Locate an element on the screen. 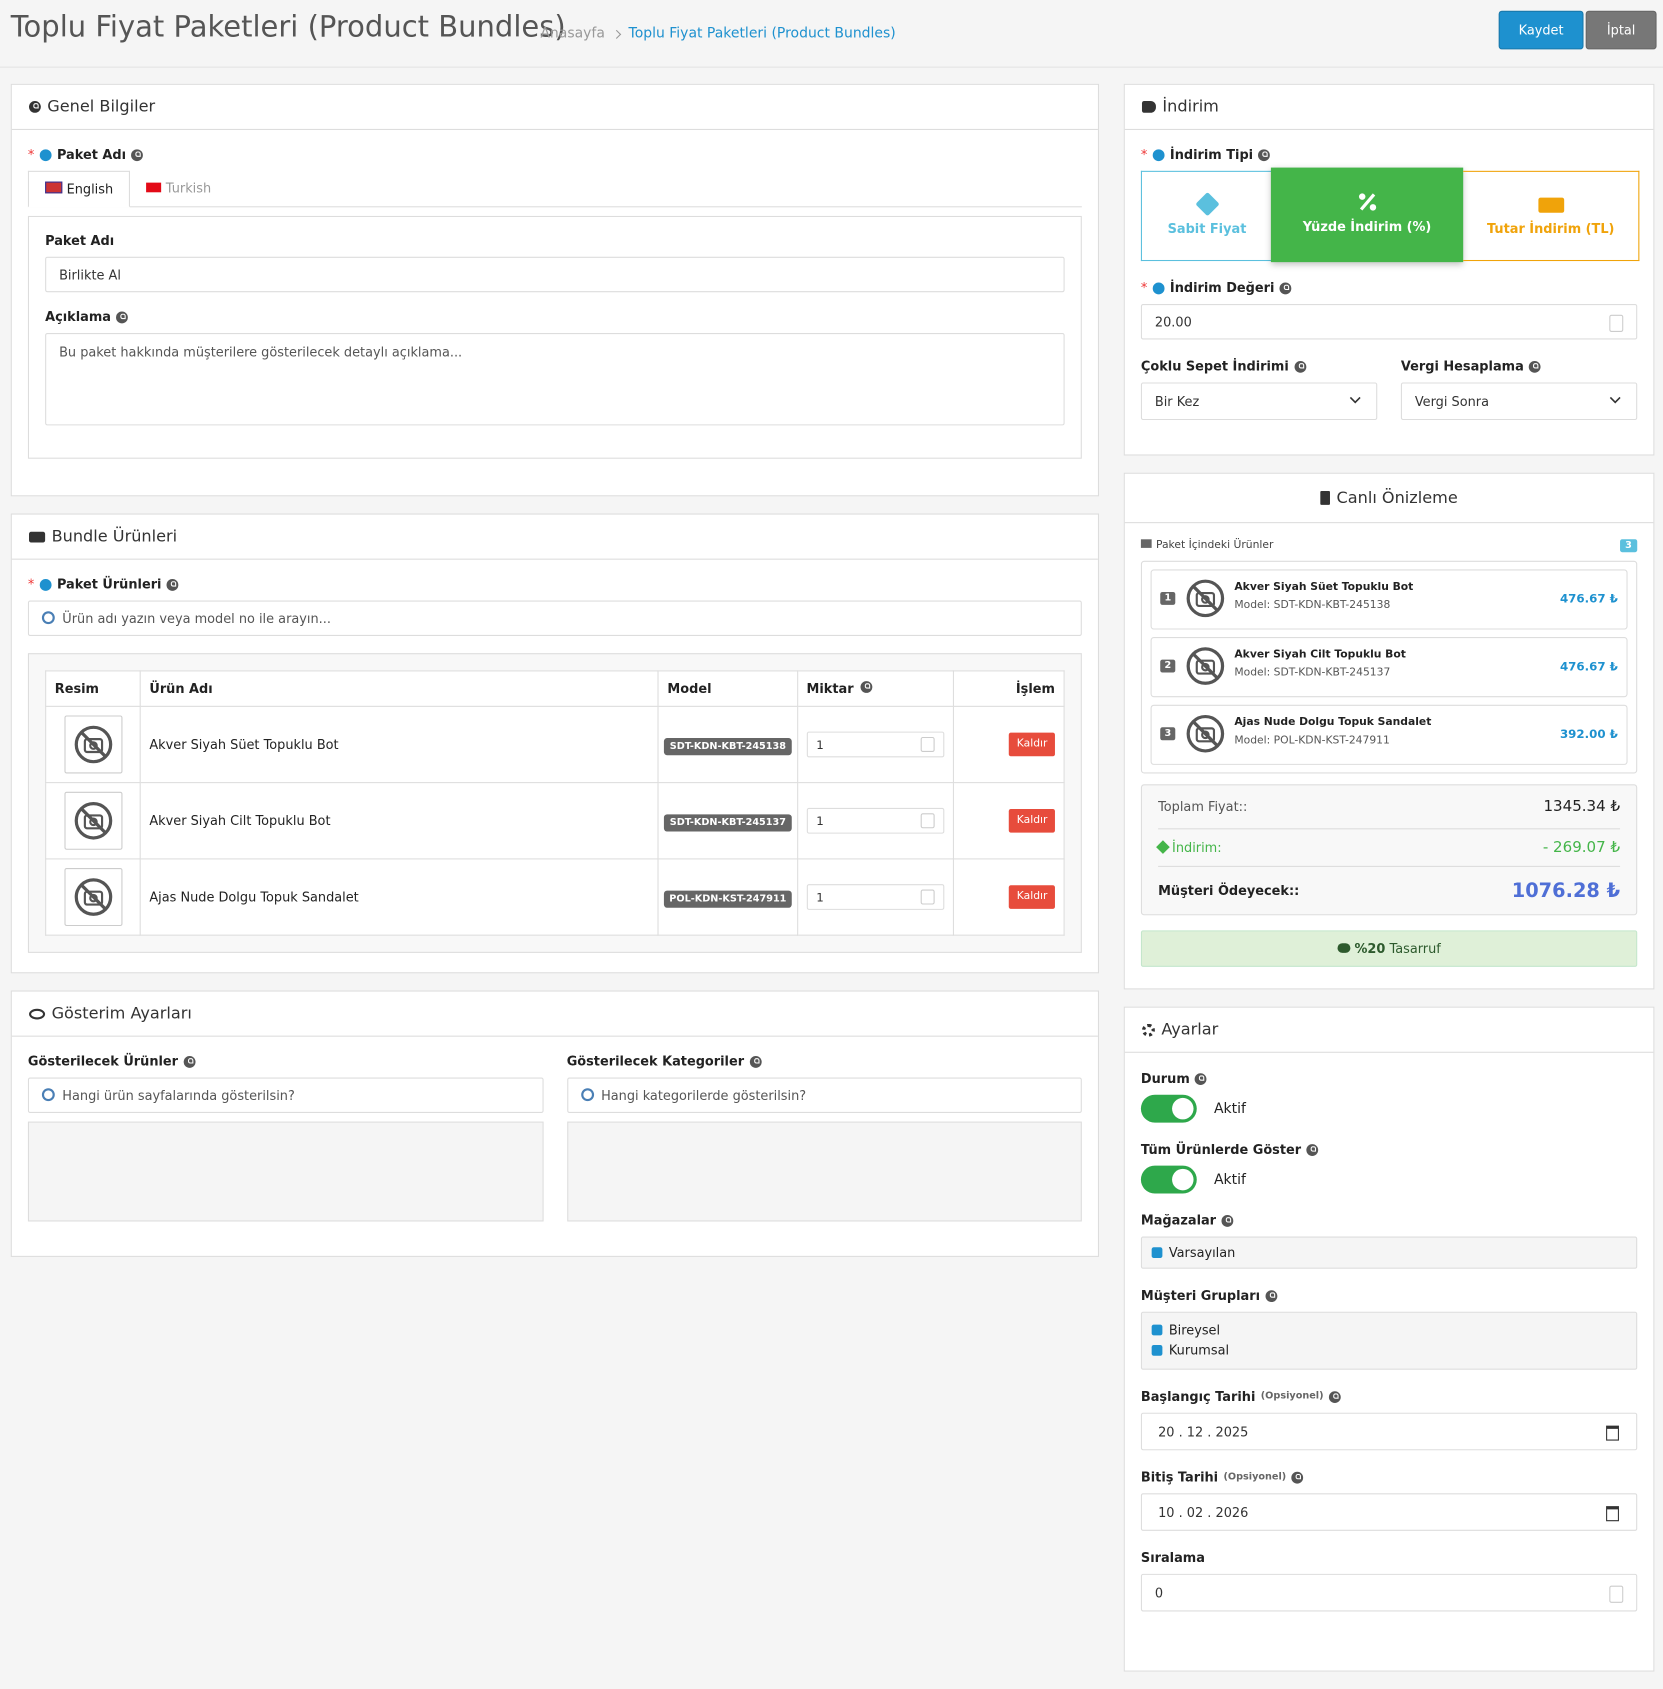 Image resolution: width=1663 pixels, height=1689 pixels. stores-list: Varsayılan is located at coordinates (1389, 1252).